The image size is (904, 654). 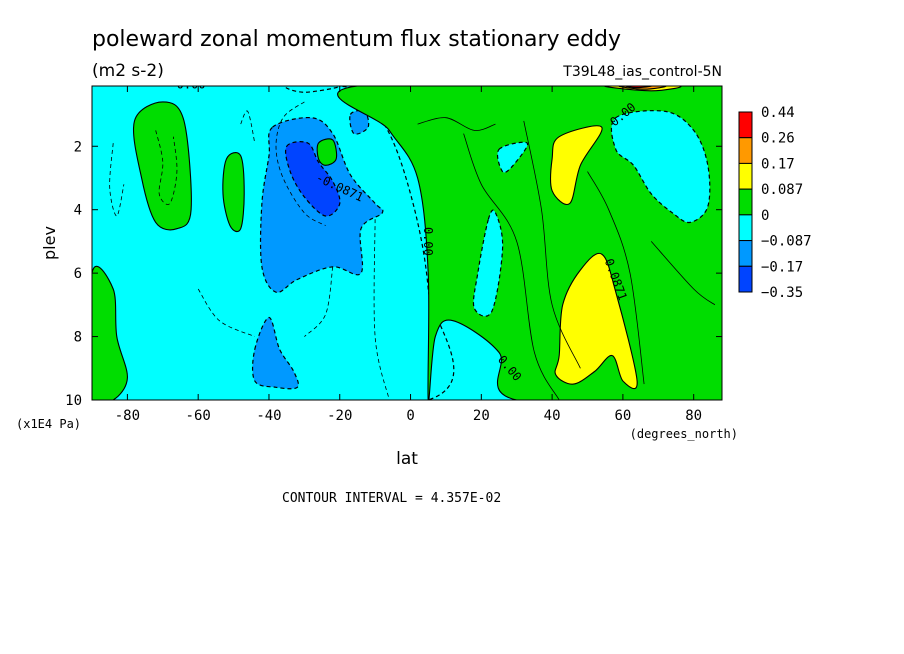 I want to click on x-axis-label: lat, so click(x=407, y=459).